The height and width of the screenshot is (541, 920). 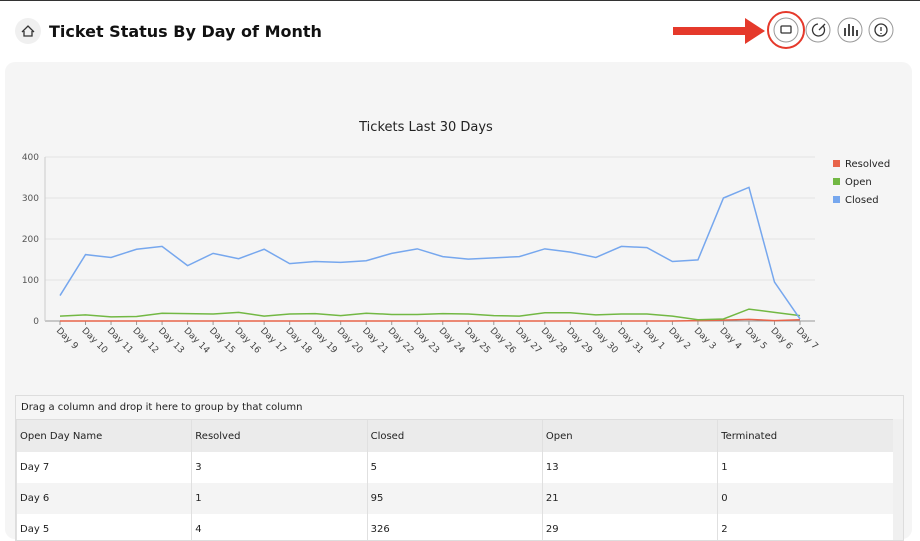 What do you see at coordinates (30, 158) in the screenshot?
I see `y-tick-label: 400` at bounding box center [30, 158].